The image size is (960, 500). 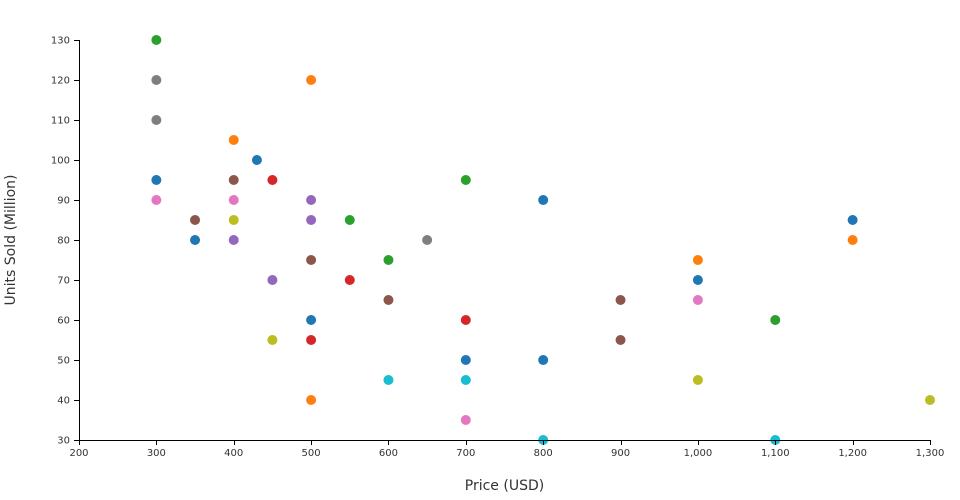 What do you see at coordinates (78, 453) in the screenshot?
I see `x-tick-label: 200` at bounding box center [78, 453].